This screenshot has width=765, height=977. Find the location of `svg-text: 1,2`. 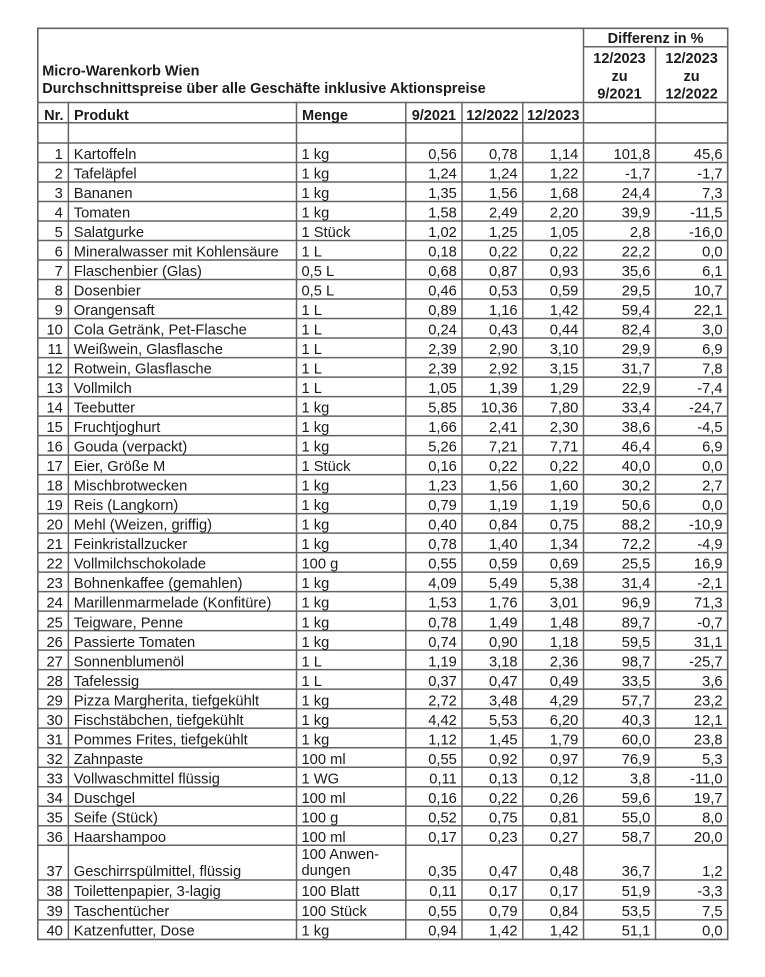

svg-text: 1,2 is located at coordinates (712, 872).